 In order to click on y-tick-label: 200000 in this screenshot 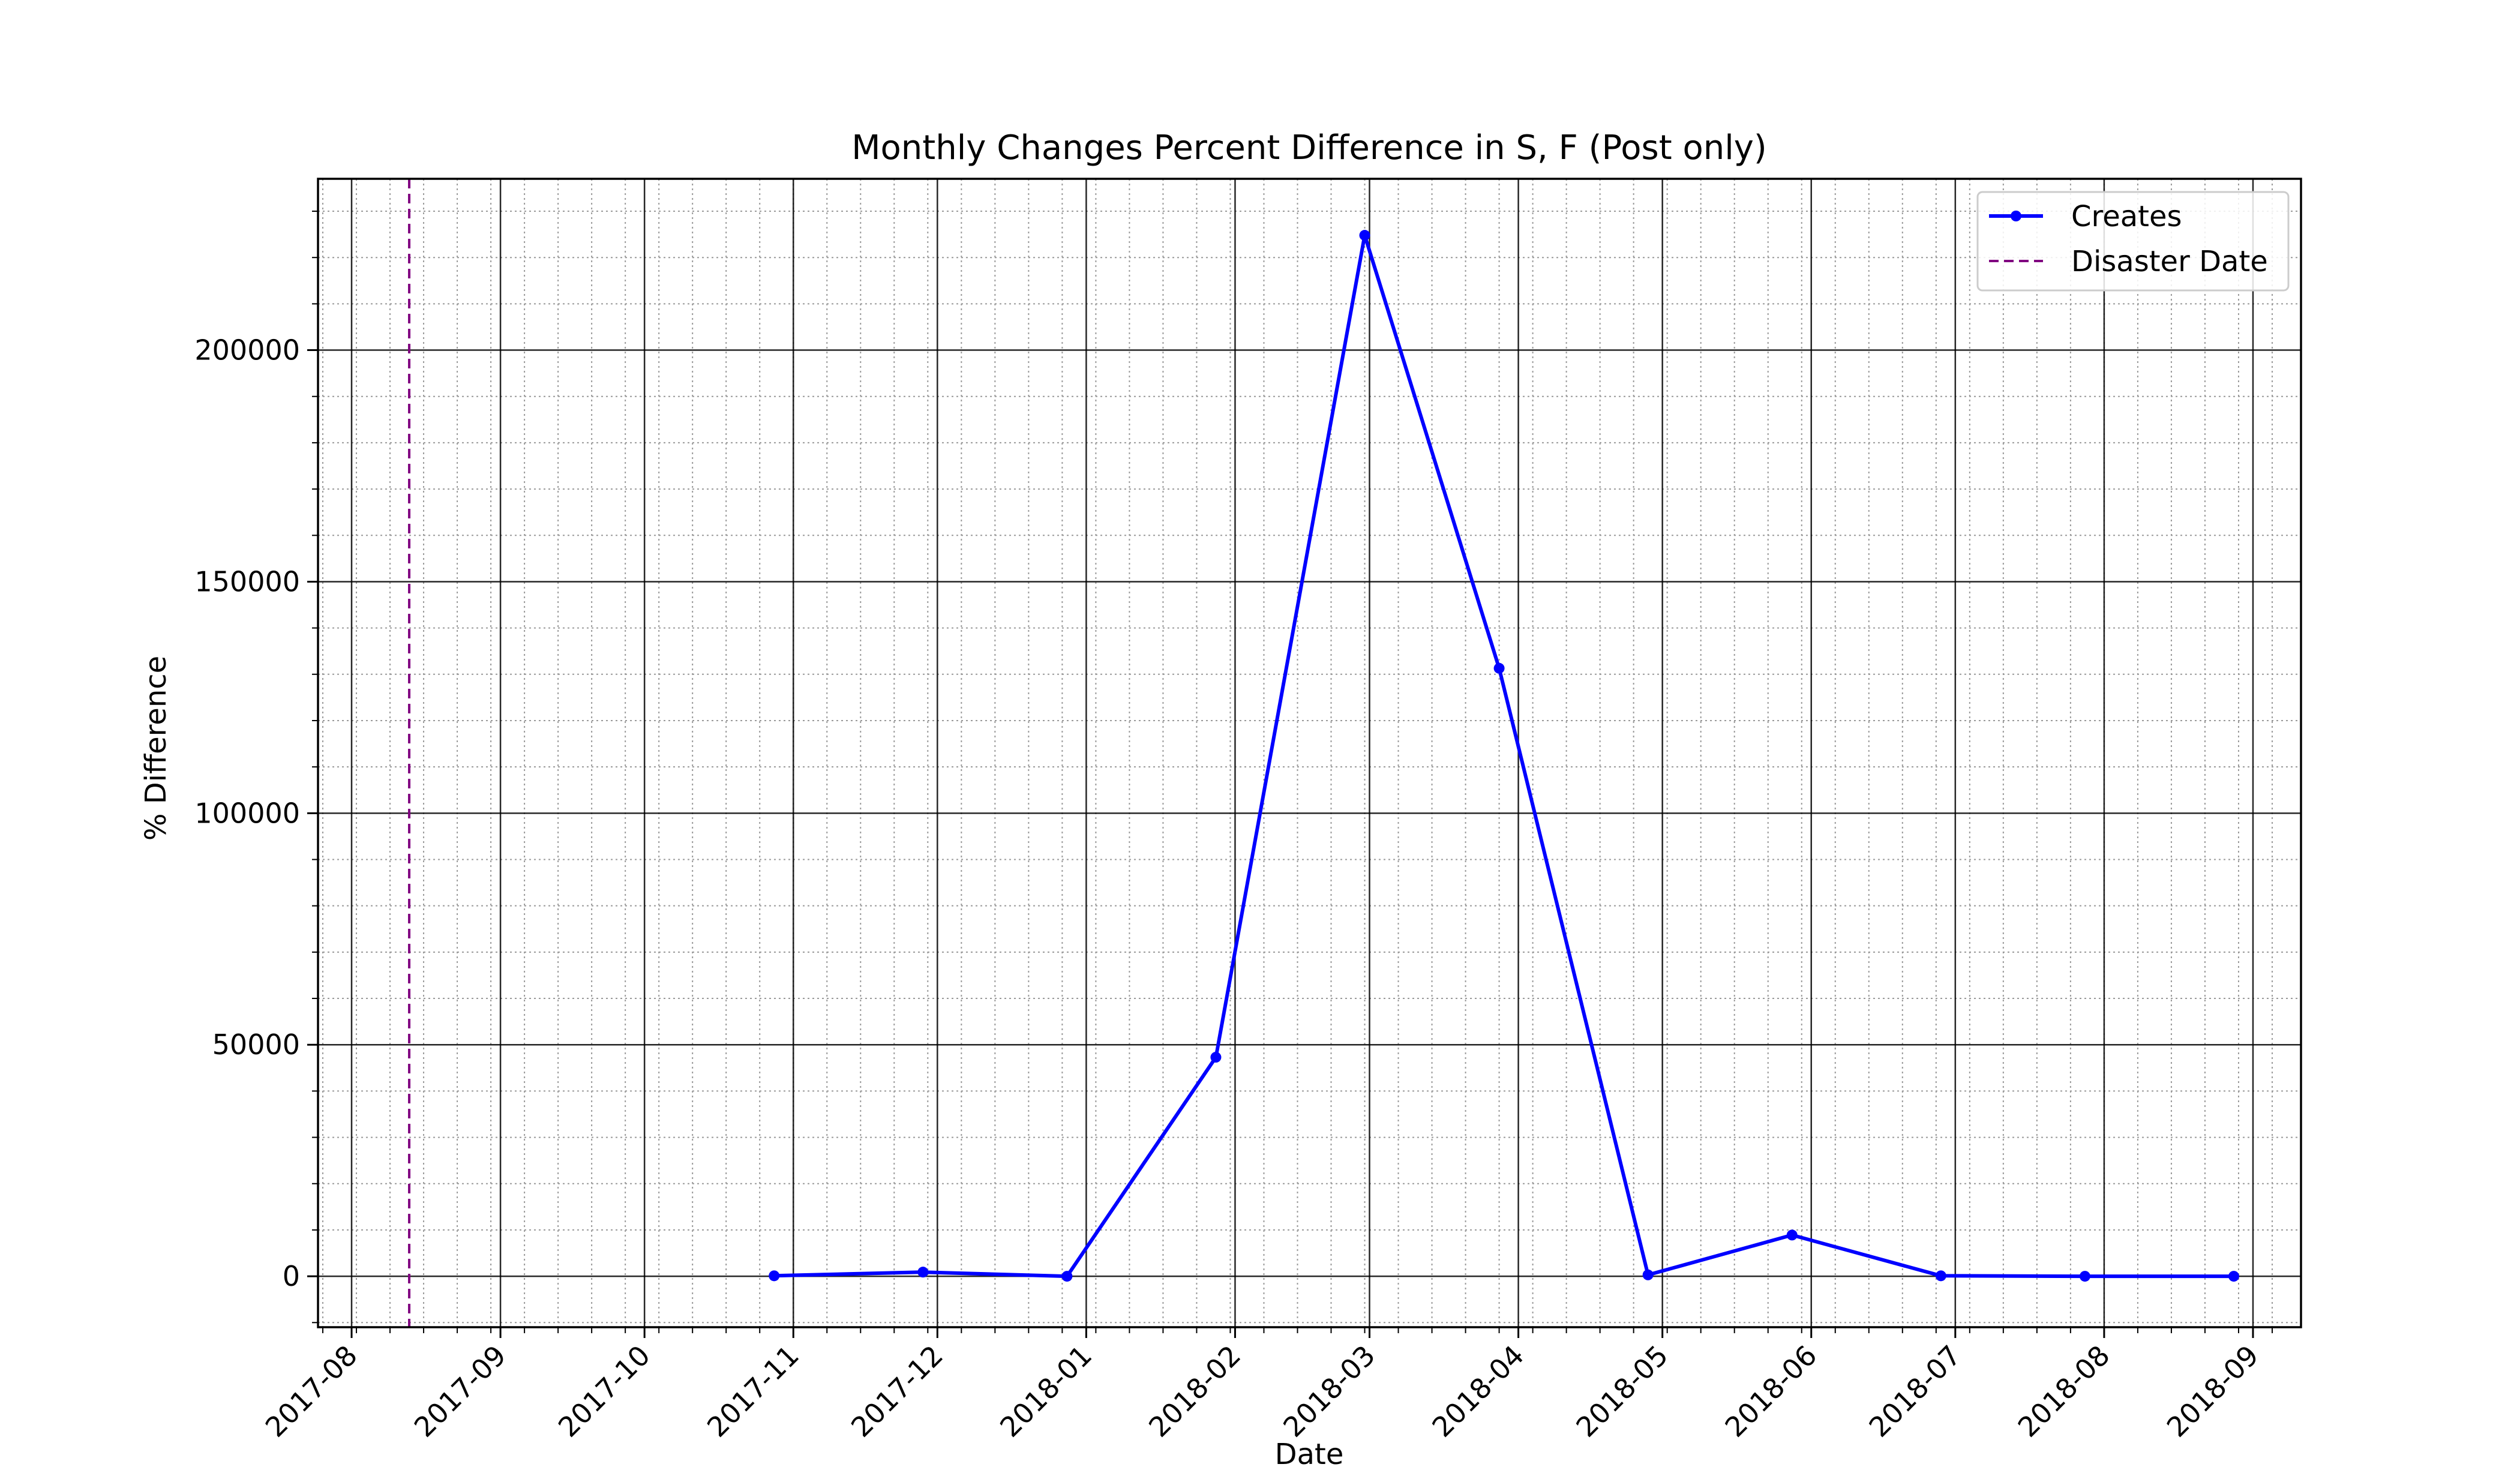, I will do `click(247, 351)`.